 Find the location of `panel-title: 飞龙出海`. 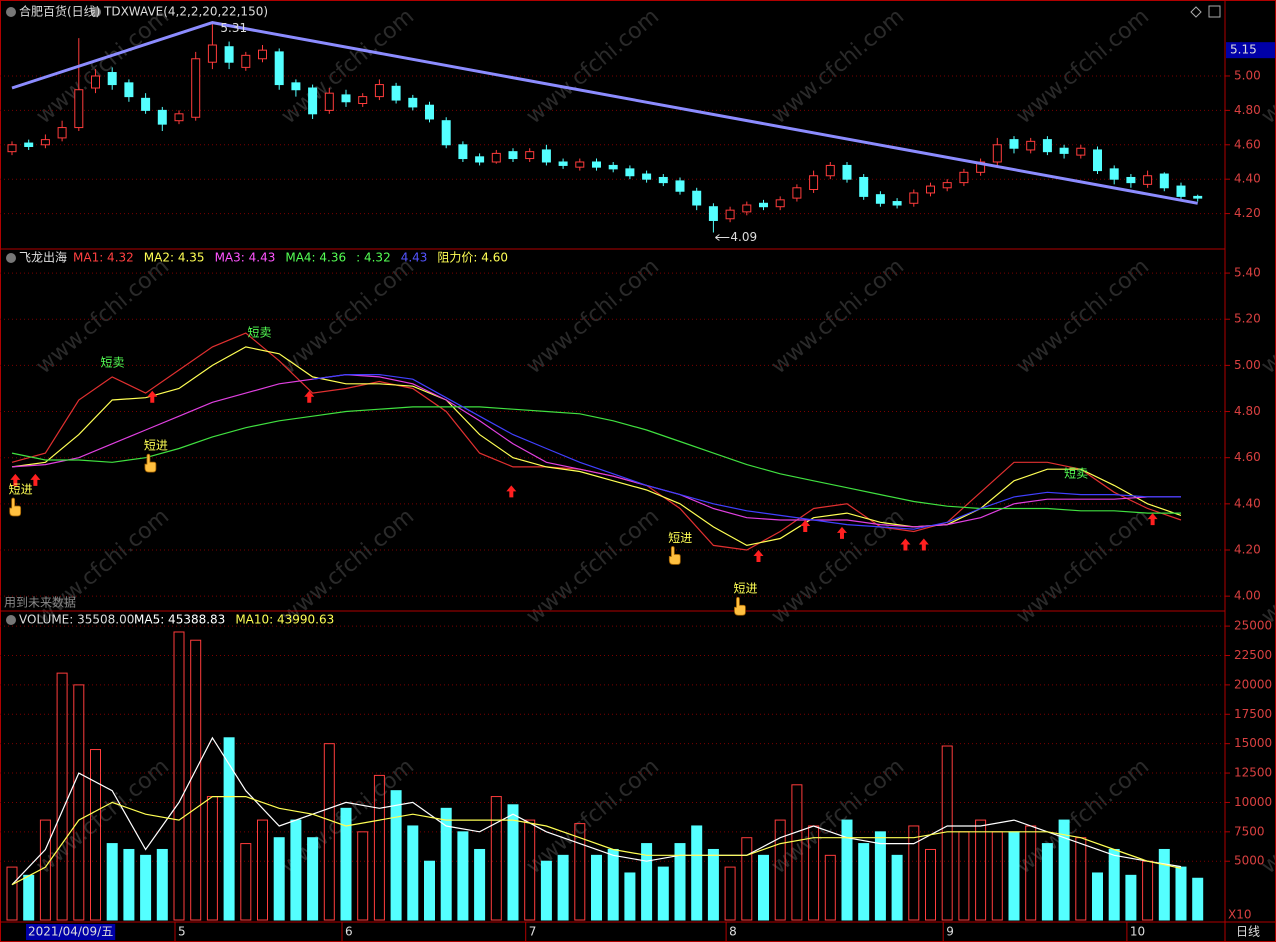

panel-title: 飞龙出海 is located at coordinates (43, 257).